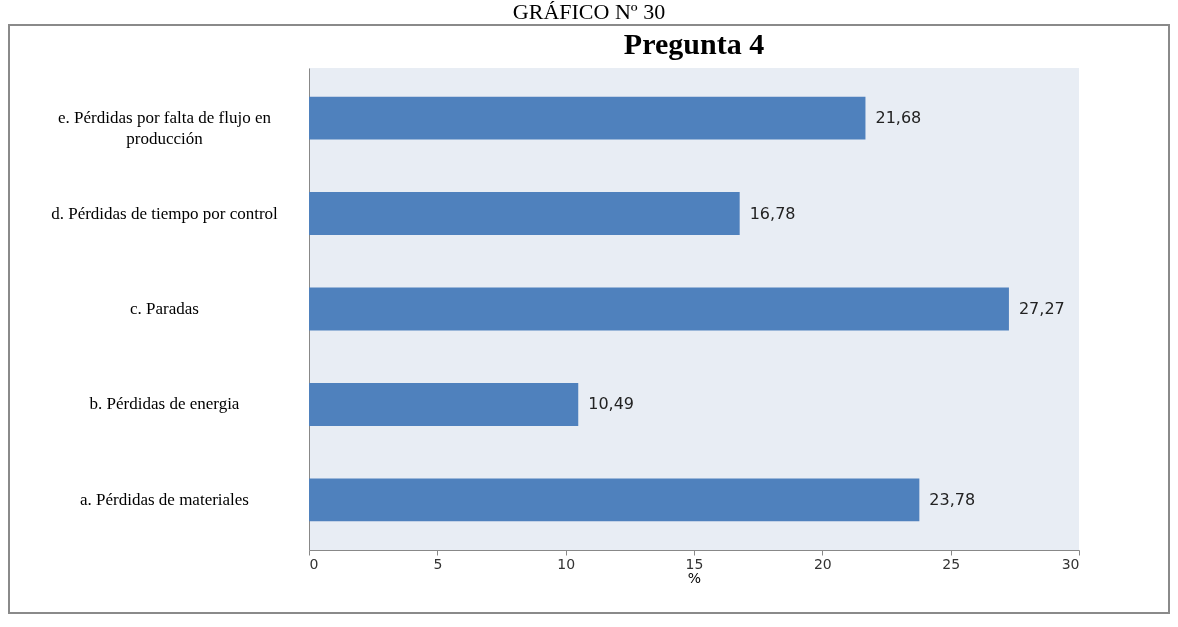 The width and height of the screenshot is (1178, 627). What do you see at coordinates (898, 118) in the screenshot?
I see `data-label: 21,68` at bounding box center [898, 118].